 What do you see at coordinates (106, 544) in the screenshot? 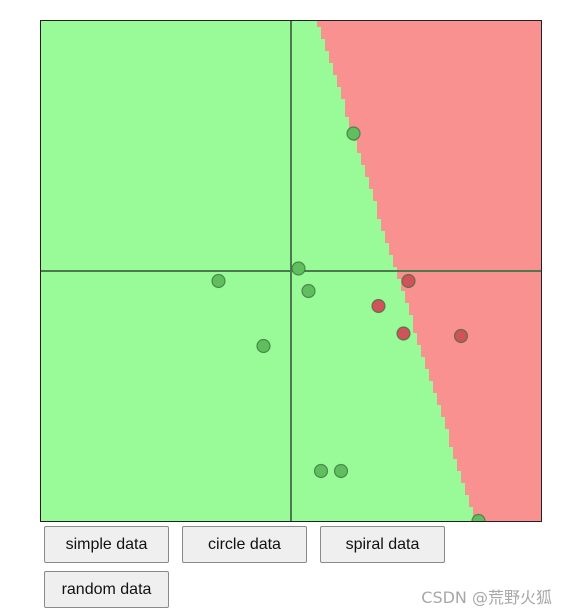
I see `simple-data-button: simple data` at bounding box center [106, 544].